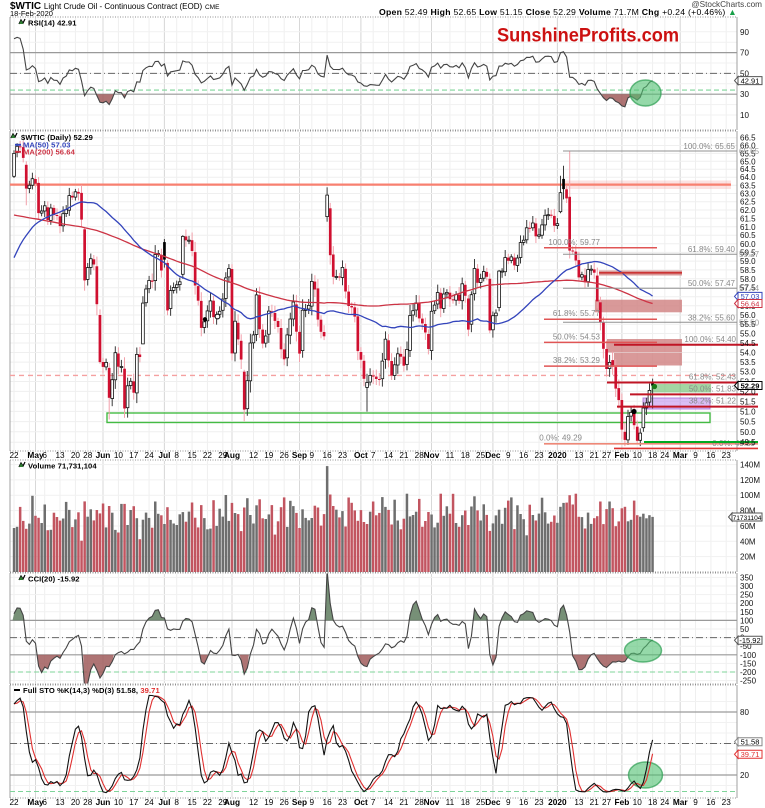 Image resolution: width=765 pixels, height=808 pixels. What do you see at coordinates (577, 313) in the screenshot?
I see `svg-text: 61.8%: 55.77` at bounding box center [577, 313].